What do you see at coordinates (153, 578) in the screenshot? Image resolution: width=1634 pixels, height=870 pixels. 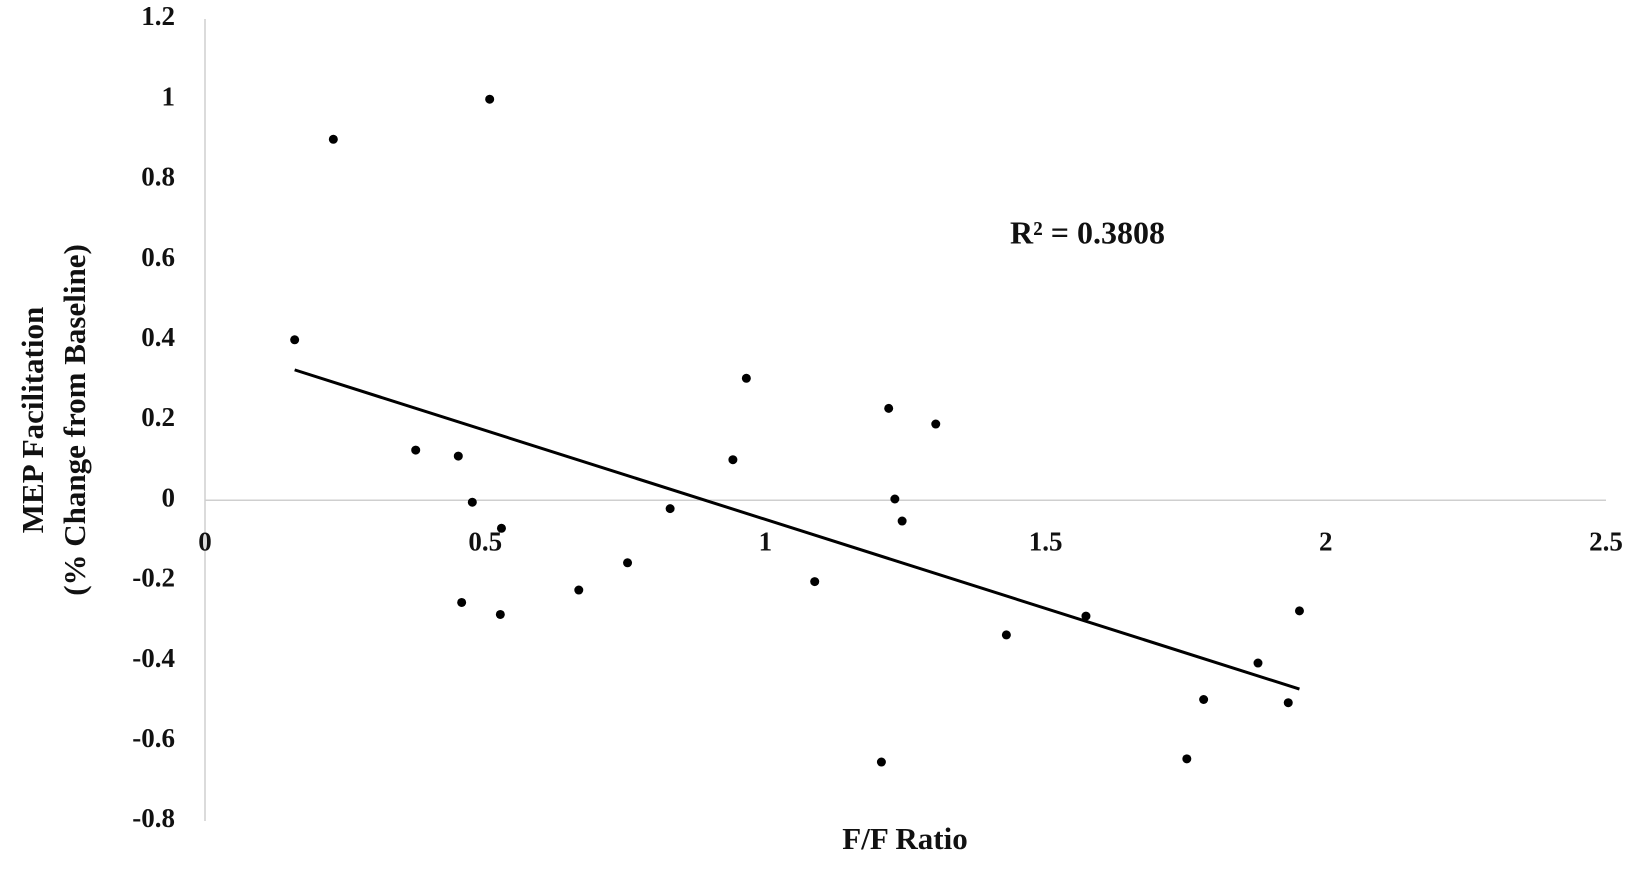 I see `y-tick-label: -0.2` at bounding box center [153, 578].